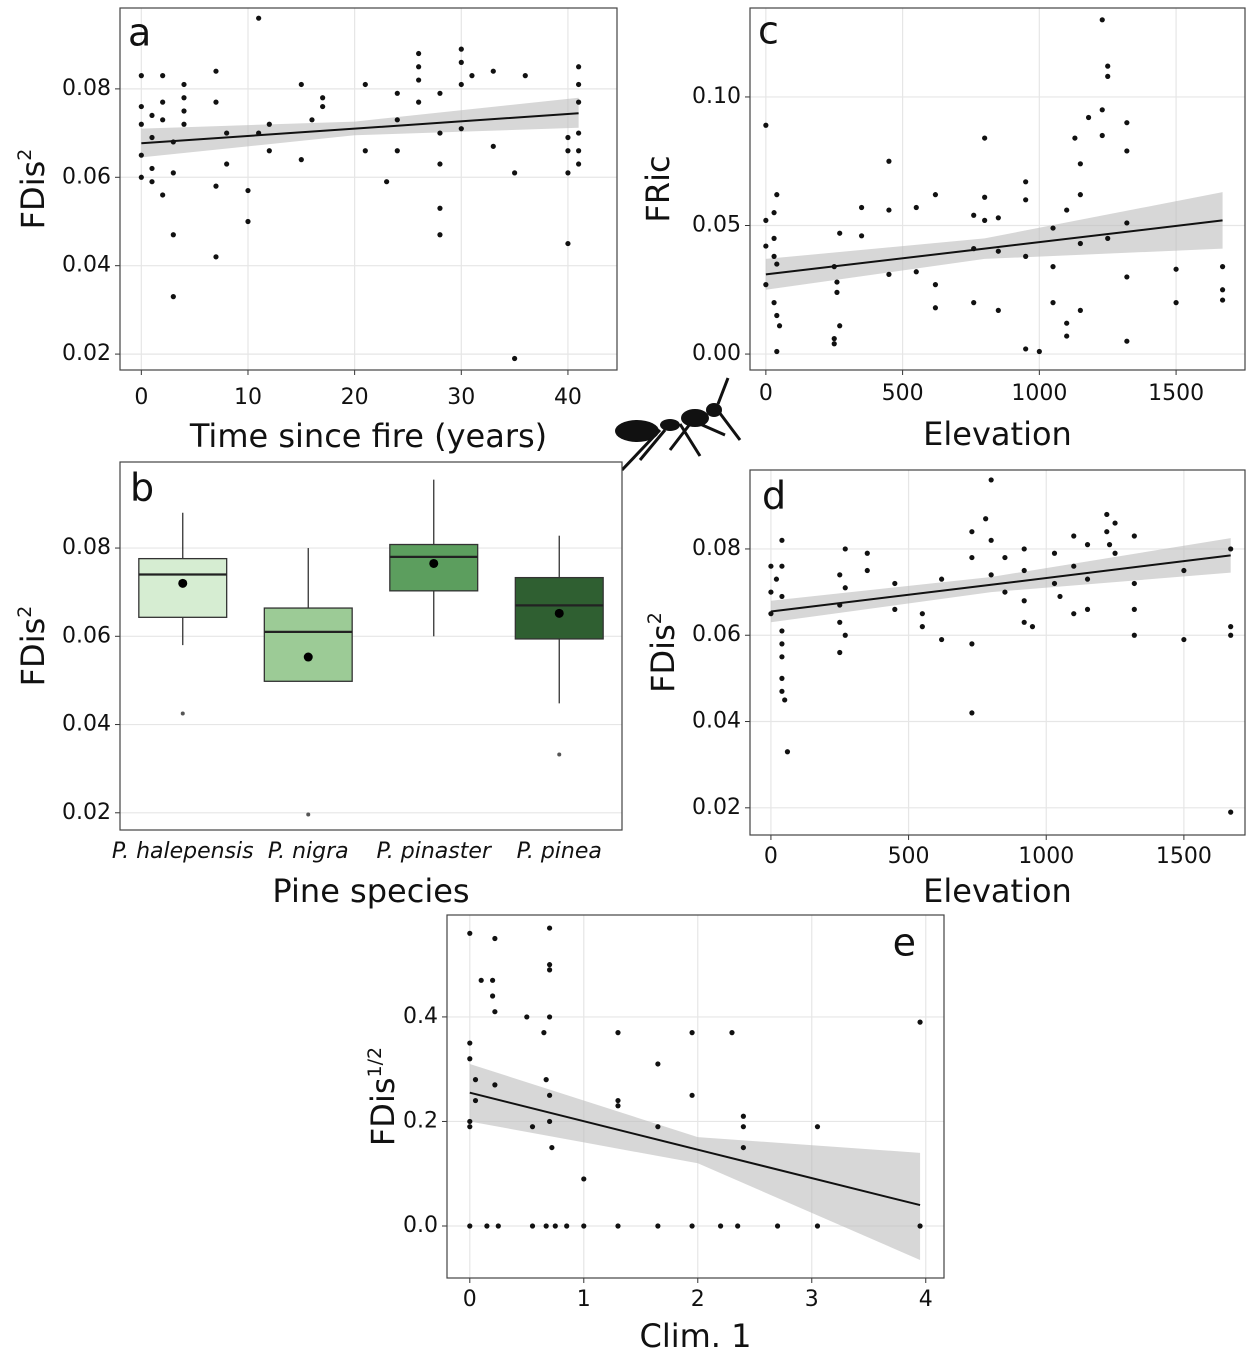 This screenshot has width=1247, height=1360. What do you see at coordinates (698, 1299) in the screenshot?
I see `x-tick-label: 2` at bounding box center [698, 1299].